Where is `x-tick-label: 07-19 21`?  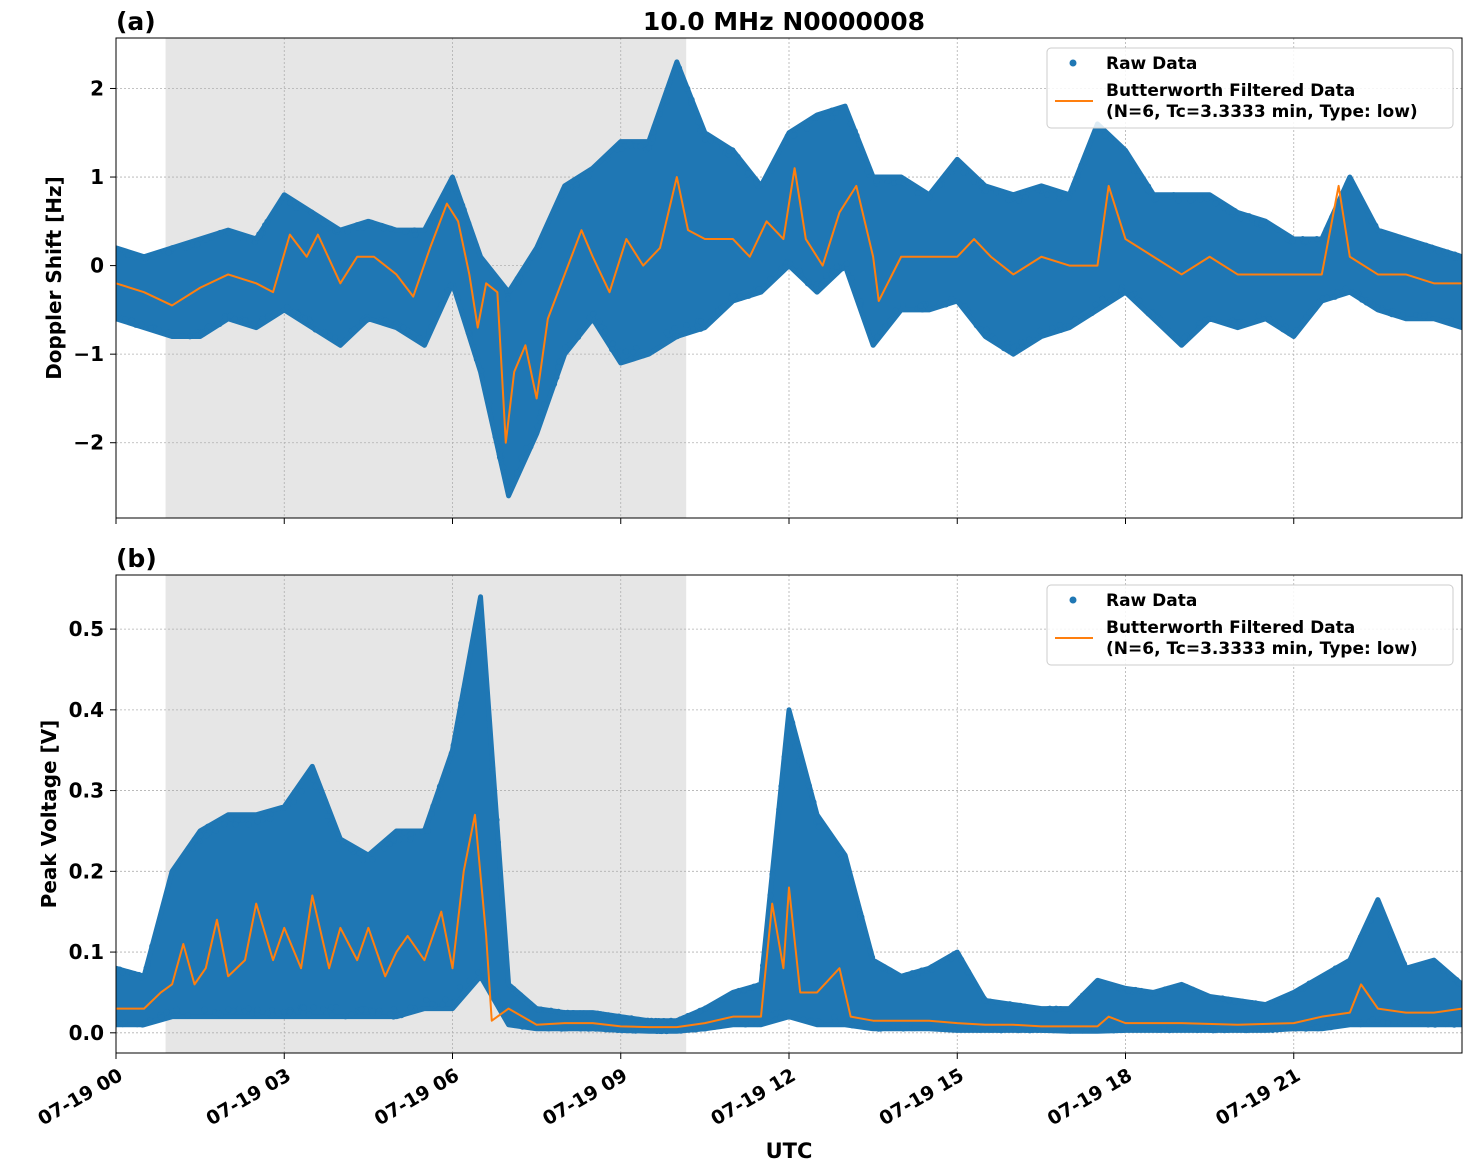
x-tick-label: 07-19 21 is located at coordinates (1258, 1097).